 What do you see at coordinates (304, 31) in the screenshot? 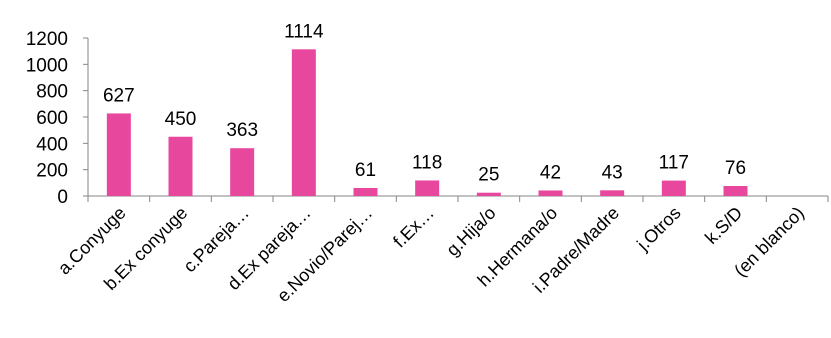
I see `data-label: 1114` at bounding box center [304, 31].